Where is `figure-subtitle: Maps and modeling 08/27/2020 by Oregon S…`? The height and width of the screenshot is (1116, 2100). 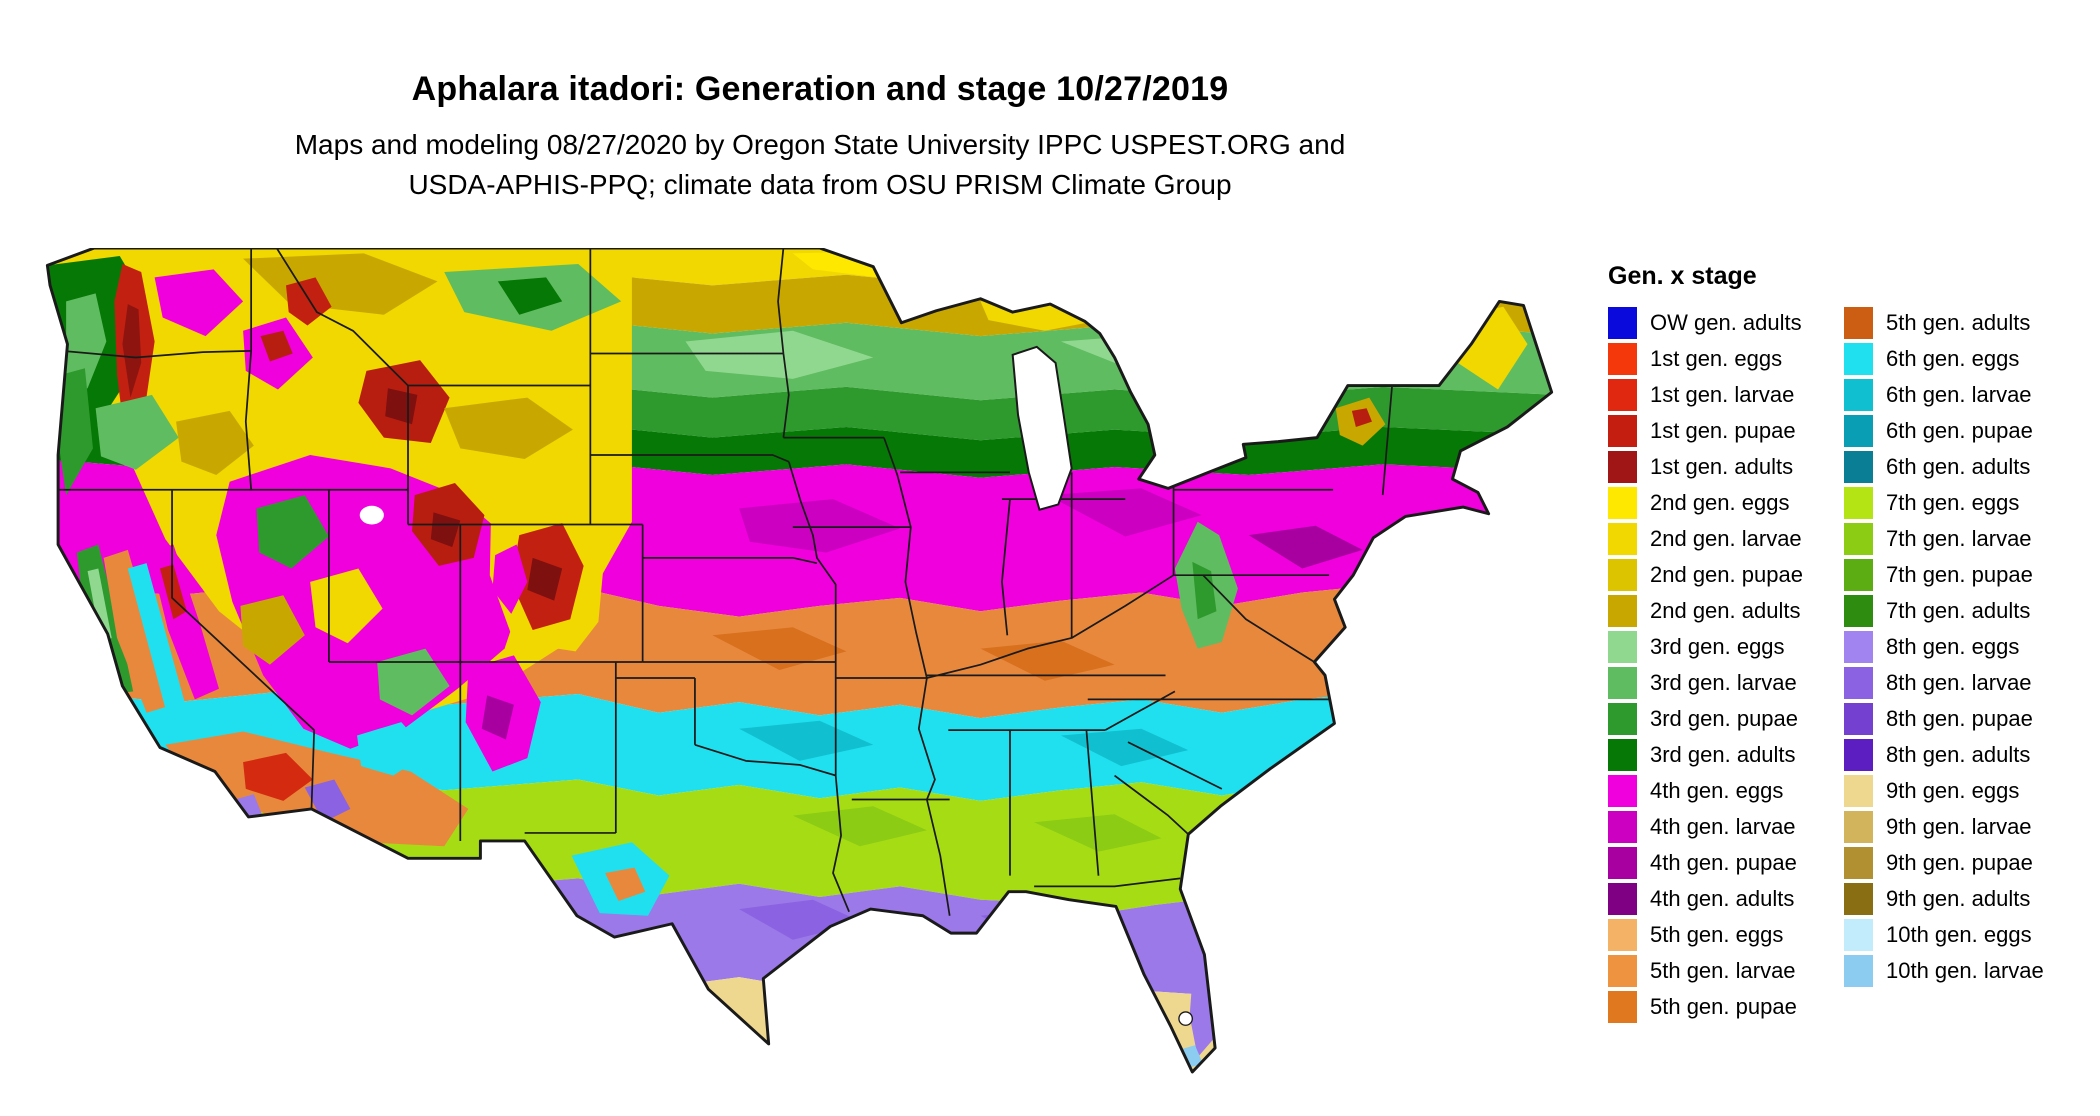
figure-subtitle: Maps and modeling 08/27/2020 by Oregon S… is located at coordinates (820, 165).